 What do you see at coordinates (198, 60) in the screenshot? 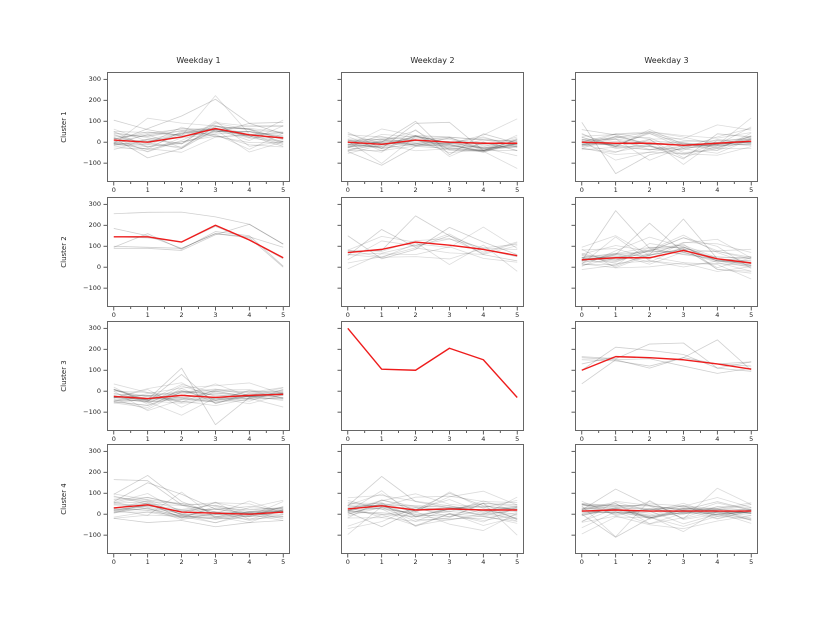
I see `subplot-title-1: Weekday 1` at bounding box center [198, 60].